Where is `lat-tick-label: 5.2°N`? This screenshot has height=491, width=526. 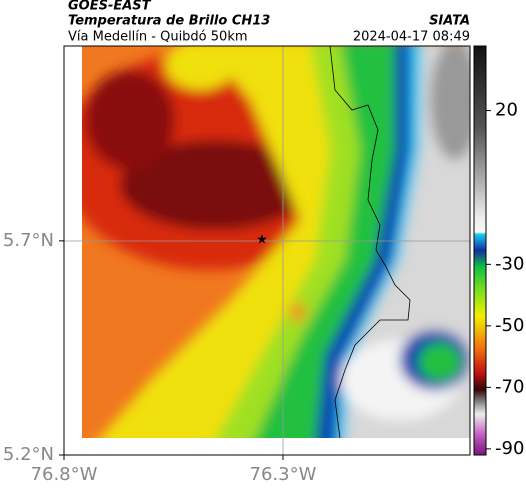
lat-tick-label: 5.2°N is located at coordinates (28, 454).